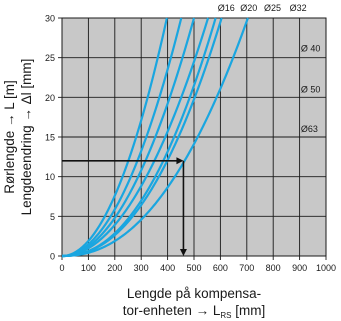 This screenshot has width=341, height=321. What do you see at coordinates (167, 268) in the screenshot?
I see `x-tick-label: 400` at bounding box center [167, 268].